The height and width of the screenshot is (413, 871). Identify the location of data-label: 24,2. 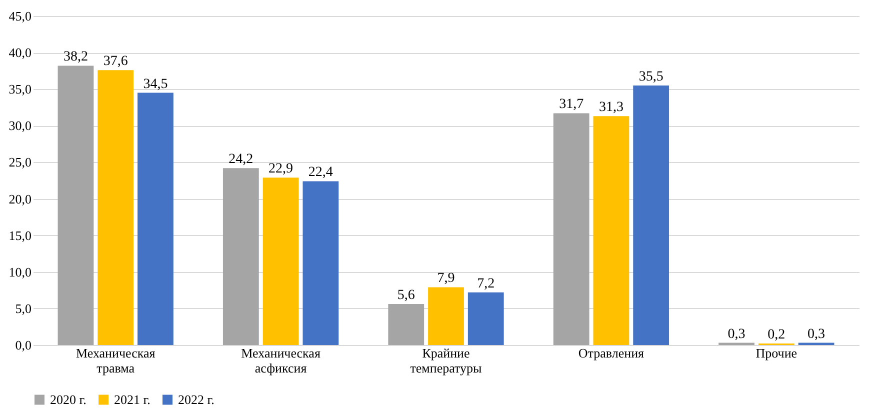
(241, 160).